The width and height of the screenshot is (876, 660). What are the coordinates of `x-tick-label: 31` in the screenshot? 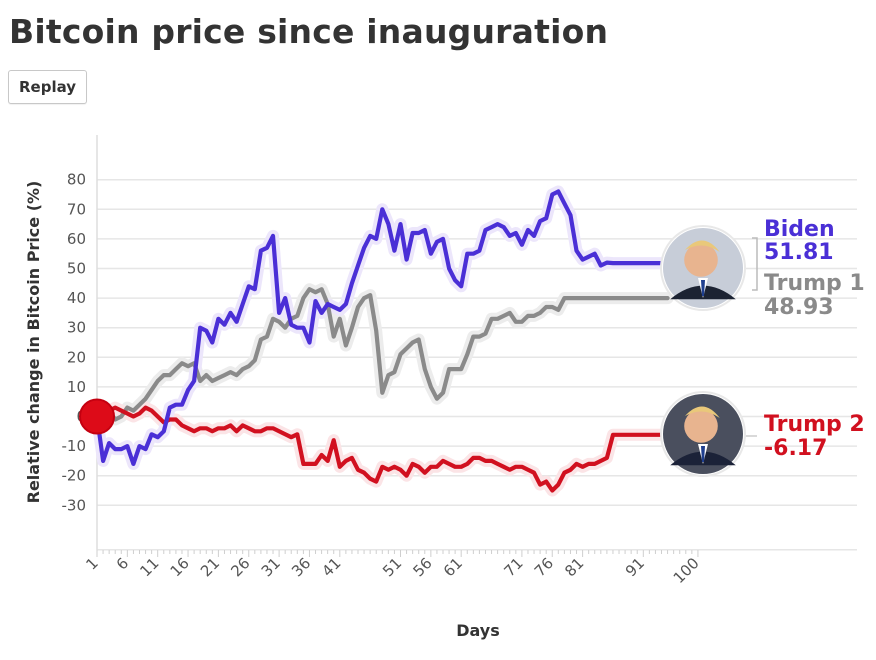 It's located at (271, 567).